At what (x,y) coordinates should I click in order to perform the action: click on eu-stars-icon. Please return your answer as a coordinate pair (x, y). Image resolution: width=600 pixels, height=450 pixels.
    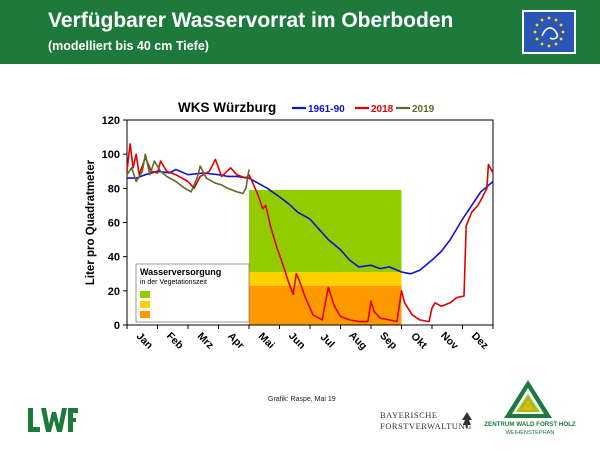
    Looking at the image, I should click on (549, 32).